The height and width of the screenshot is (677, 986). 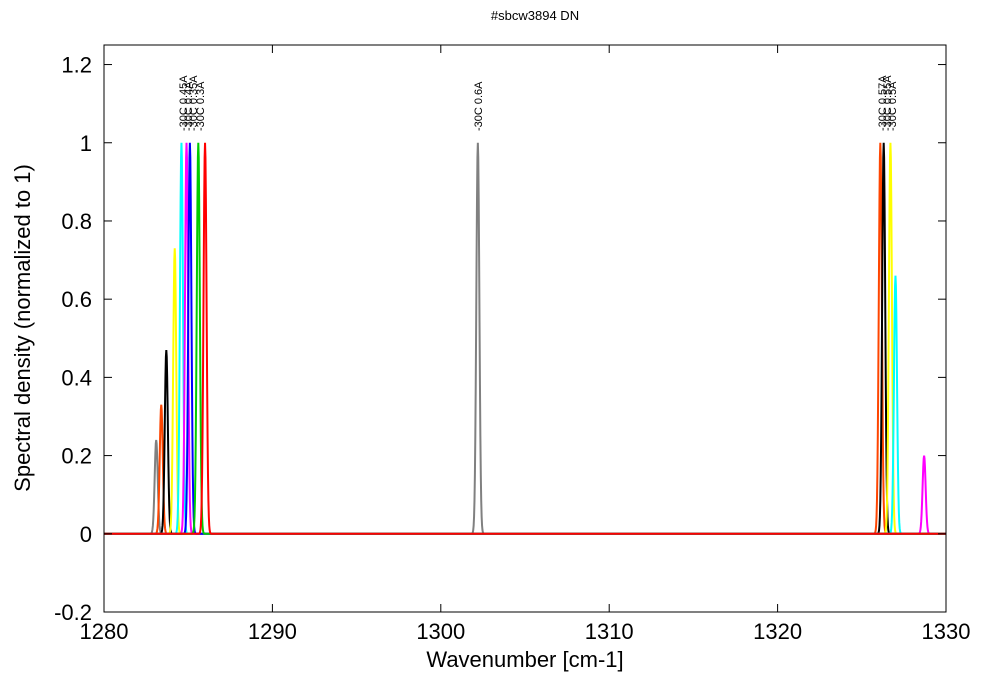 I want to click on y-tick-label: 0.8, so click(x=76, y=221).